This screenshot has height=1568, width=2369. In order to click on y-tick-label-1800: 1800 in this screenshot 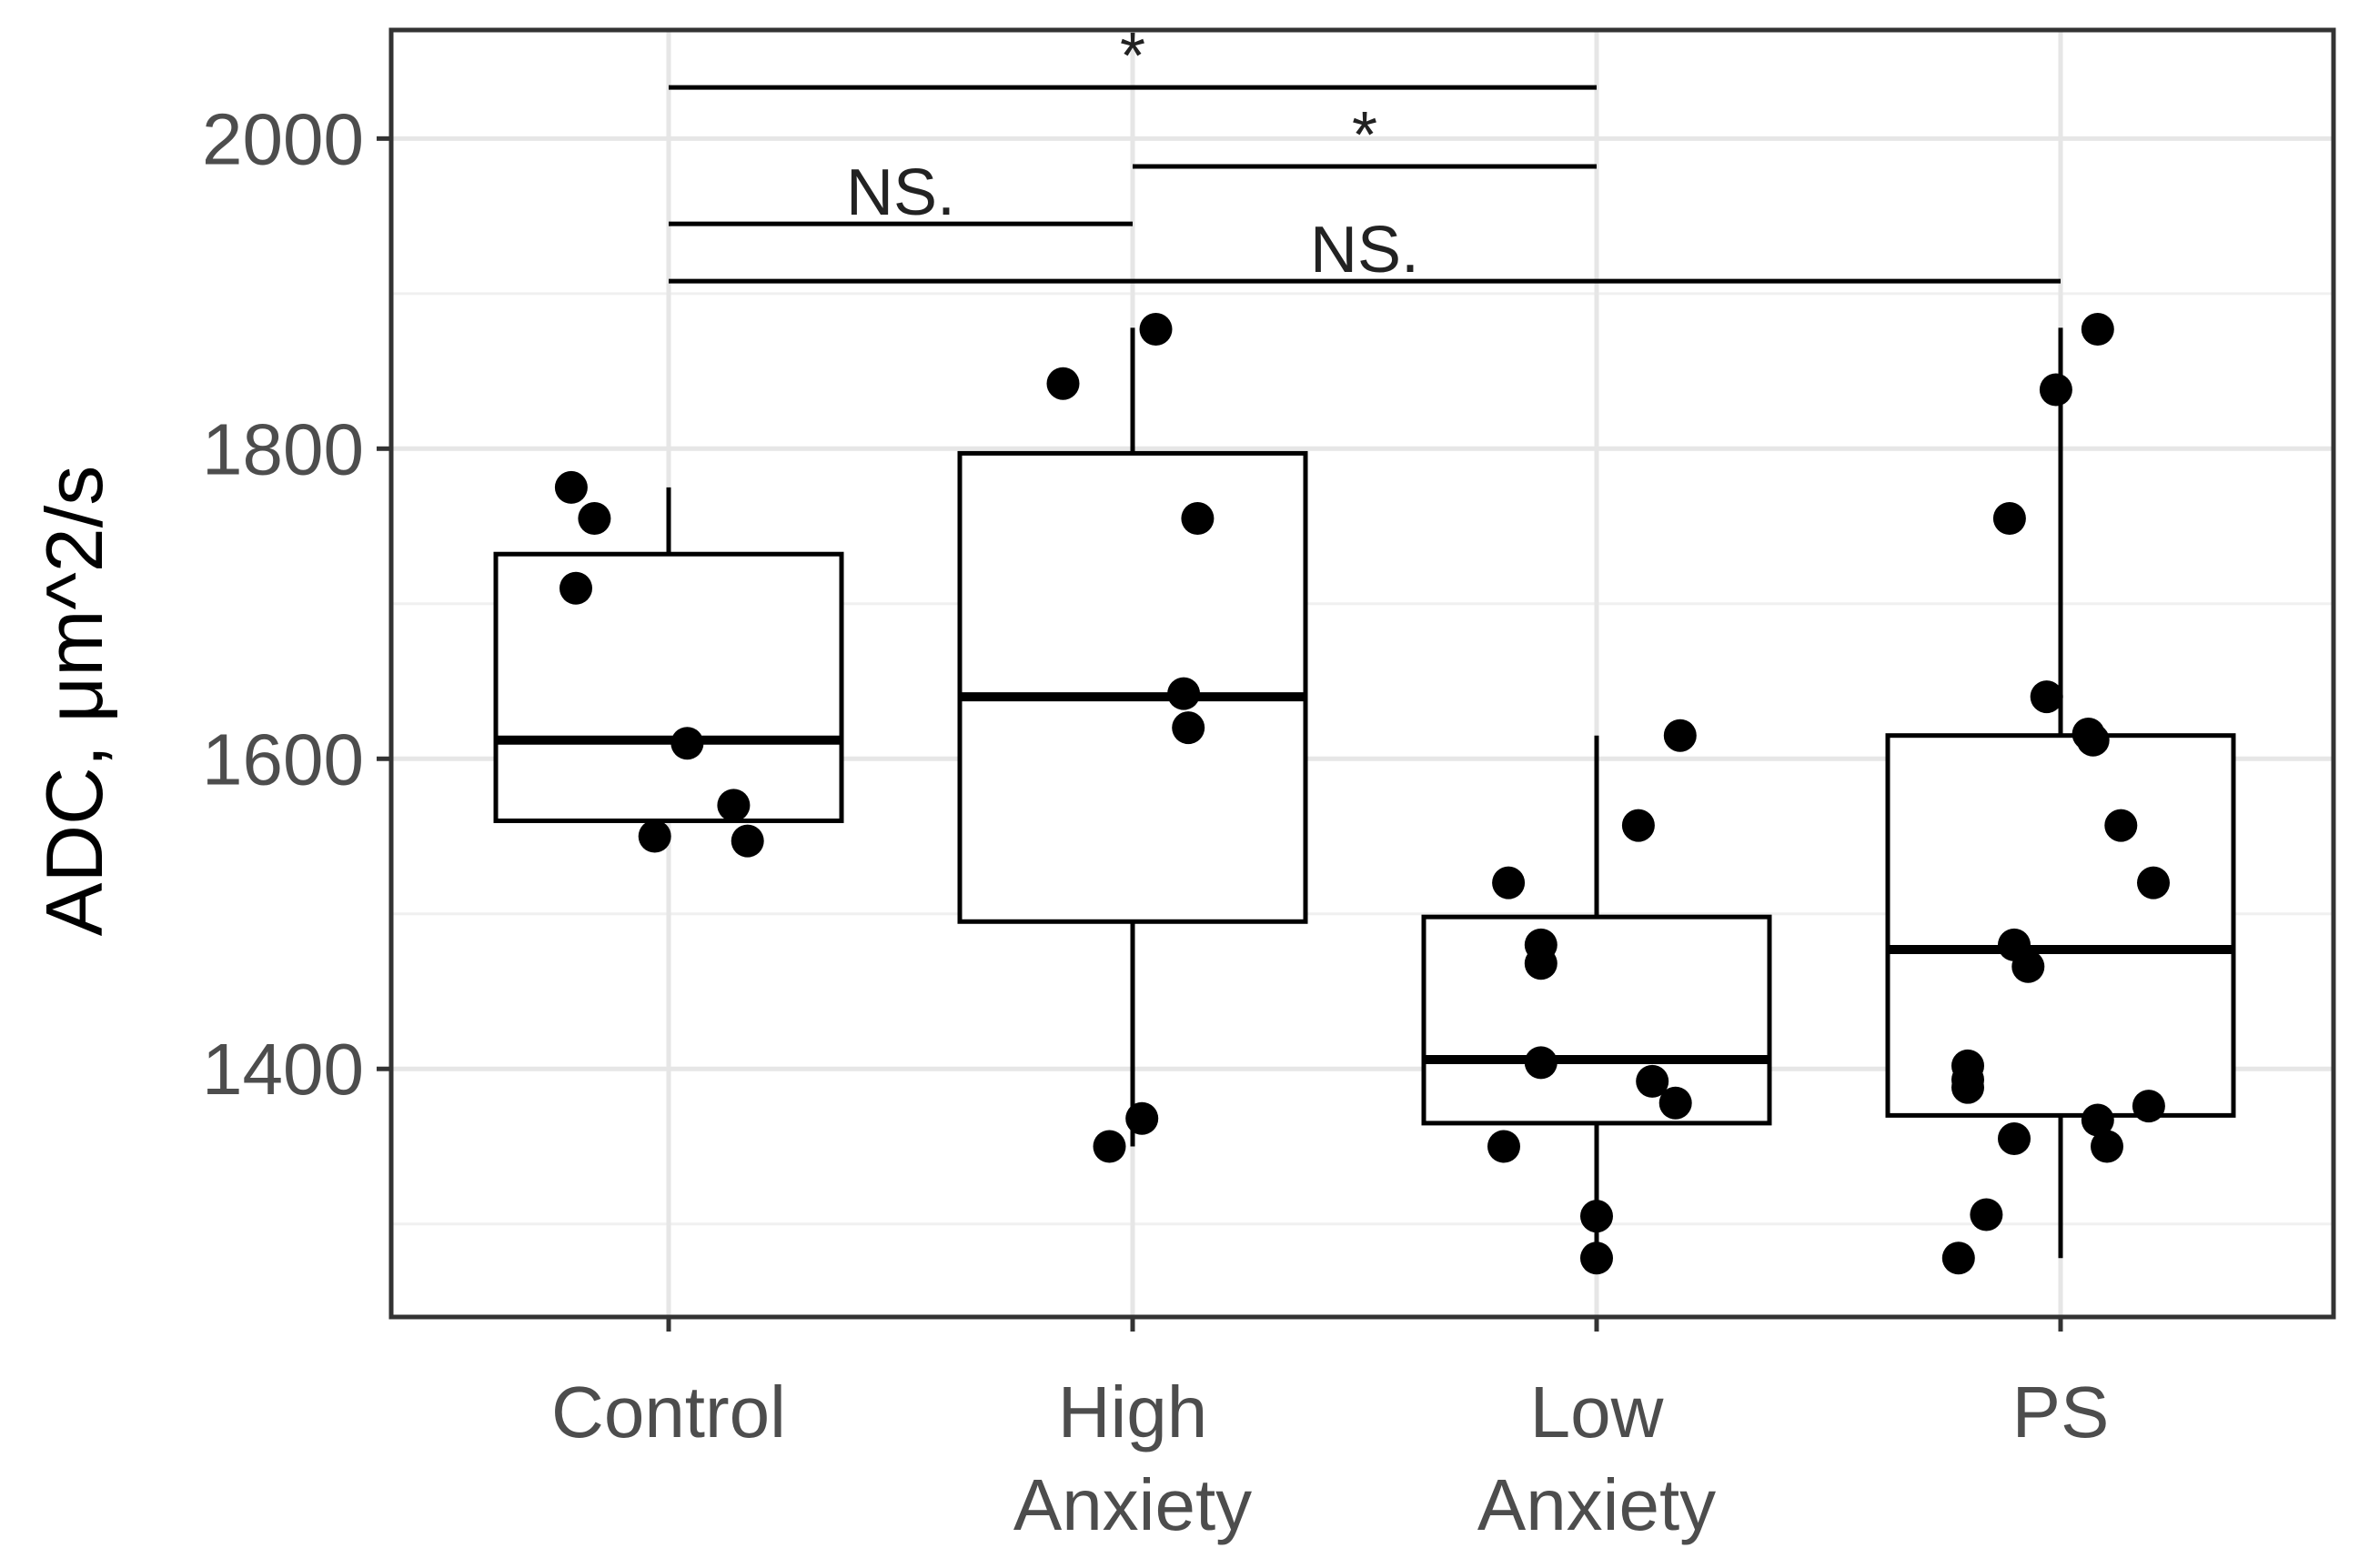, I will do `click(283, 448)`.